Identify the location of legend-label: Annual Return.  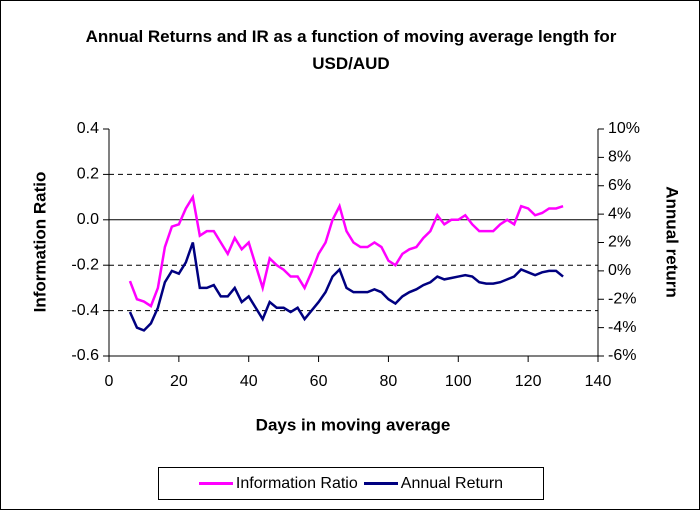
(452, 483).